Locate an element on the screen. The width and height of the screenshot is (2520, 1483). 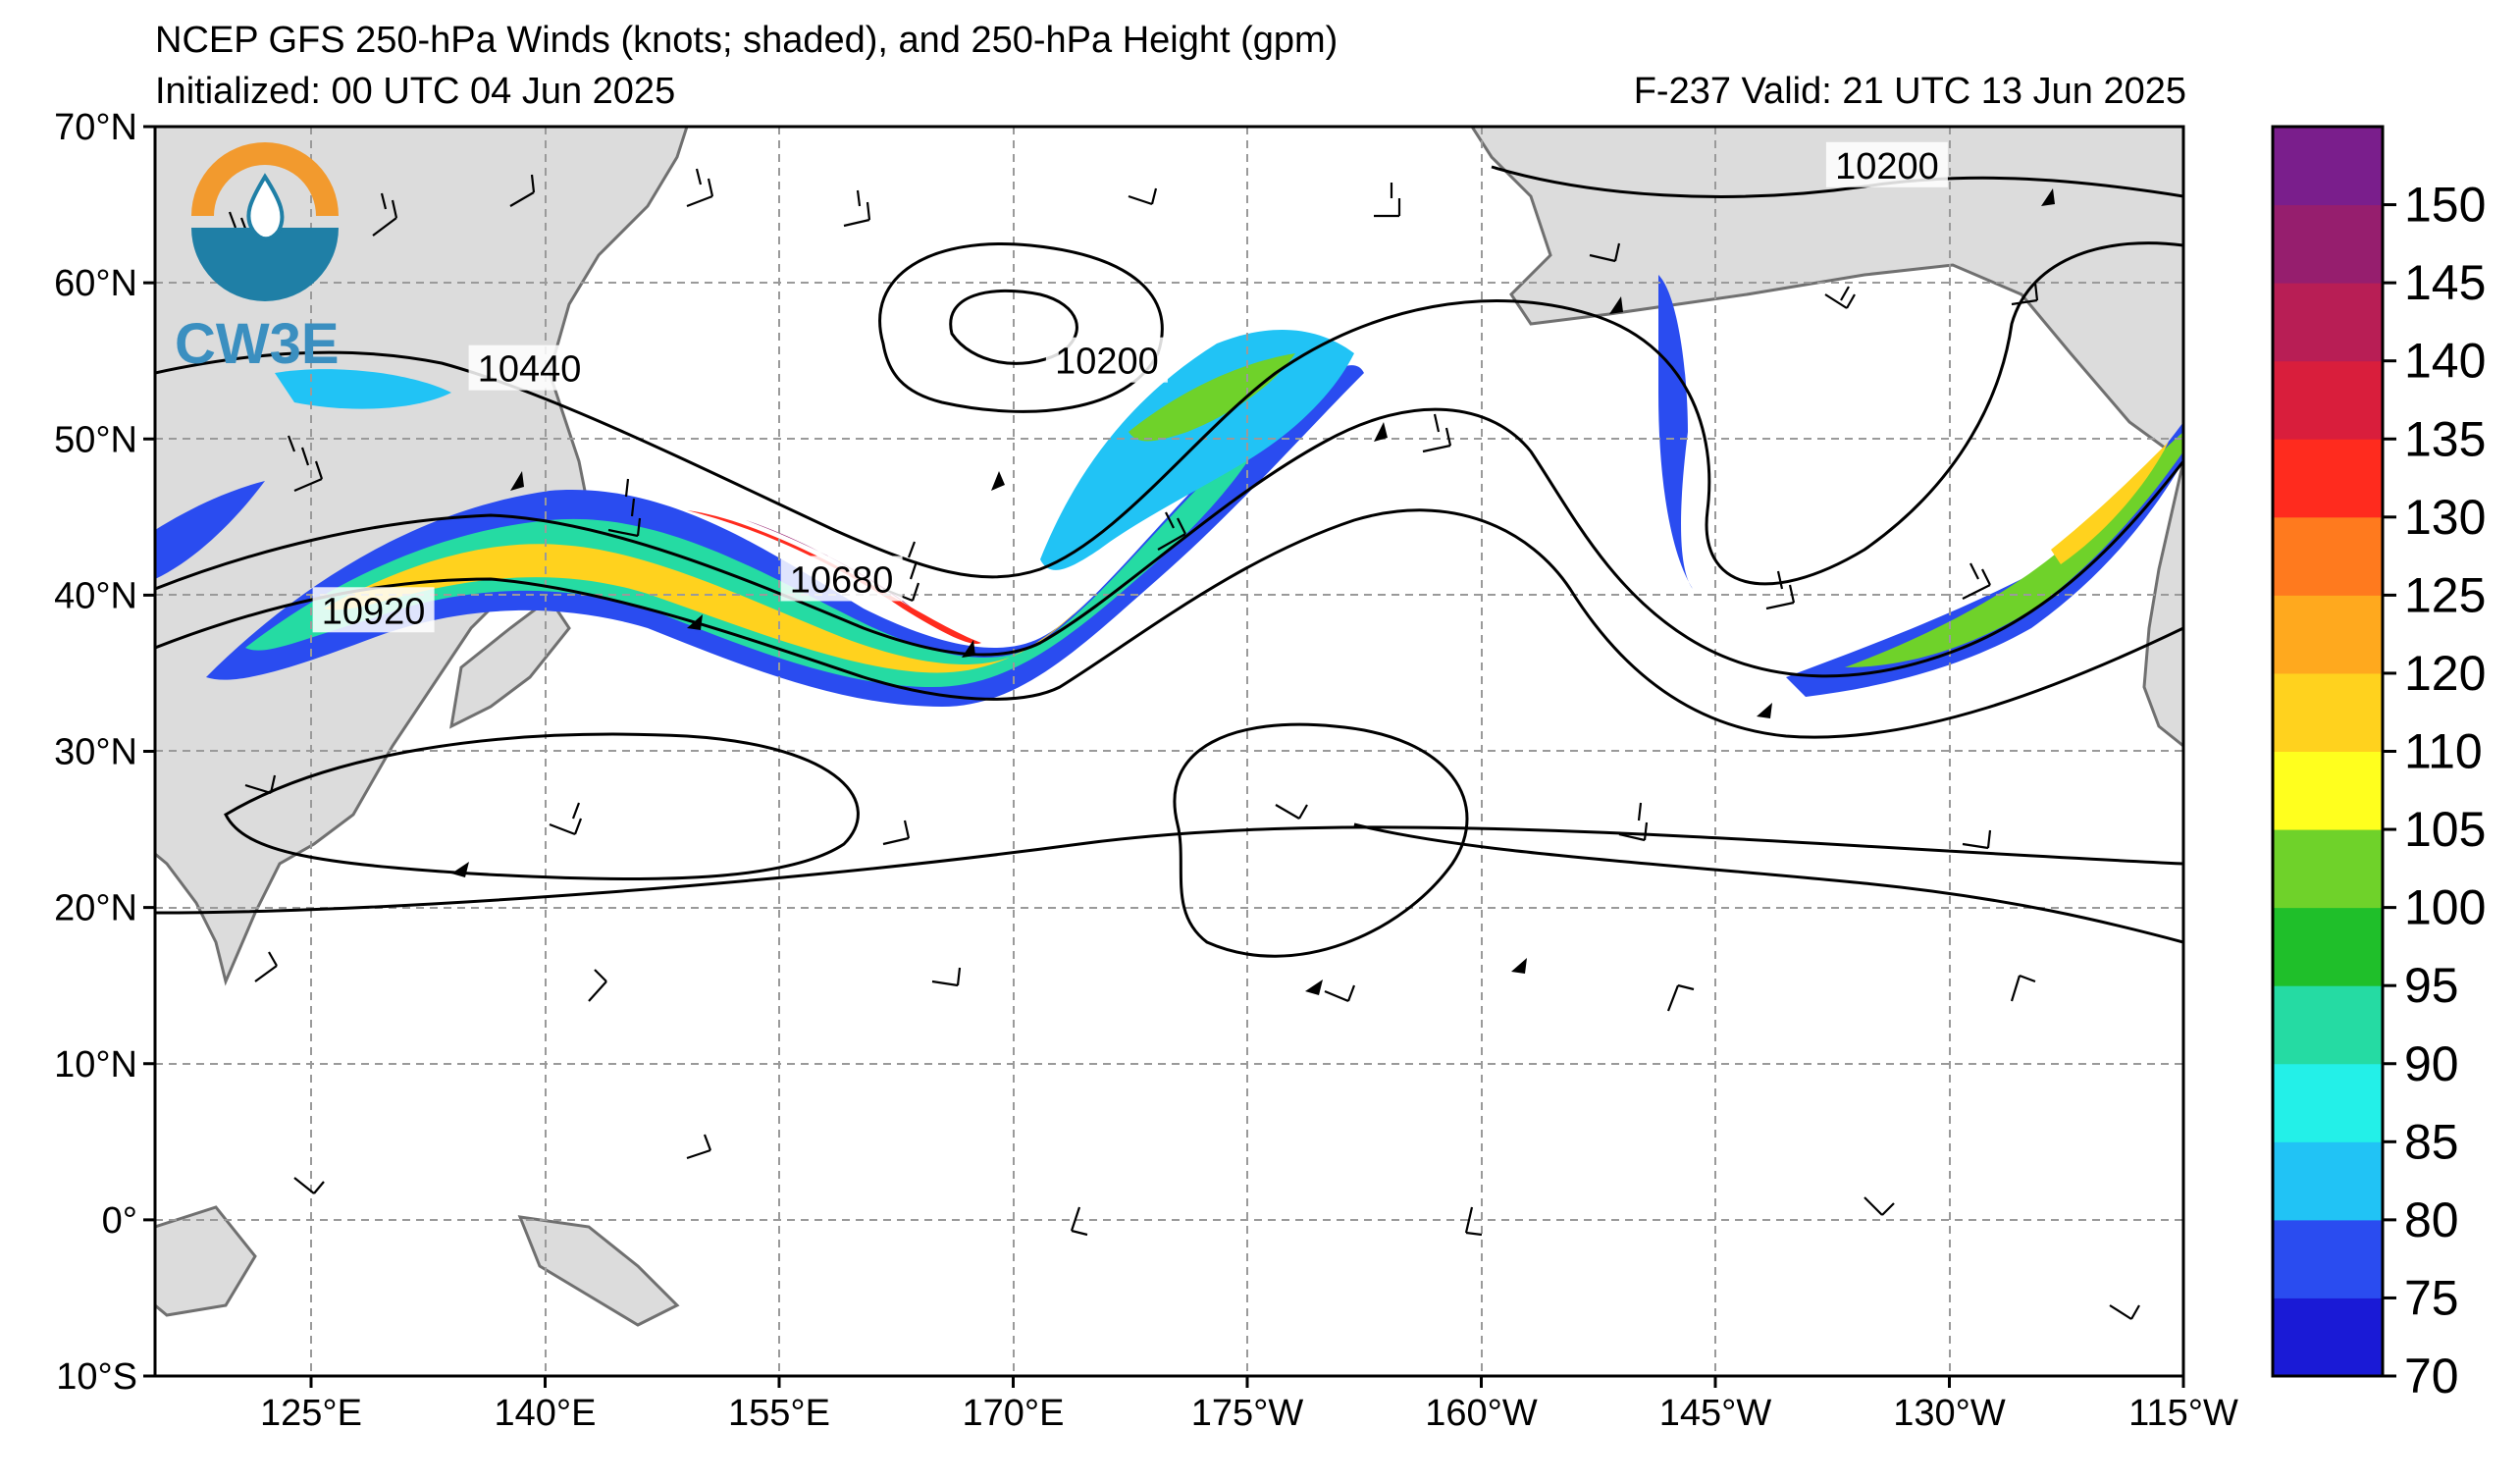
jet-branch-north is located at coordinates (1197, 450).